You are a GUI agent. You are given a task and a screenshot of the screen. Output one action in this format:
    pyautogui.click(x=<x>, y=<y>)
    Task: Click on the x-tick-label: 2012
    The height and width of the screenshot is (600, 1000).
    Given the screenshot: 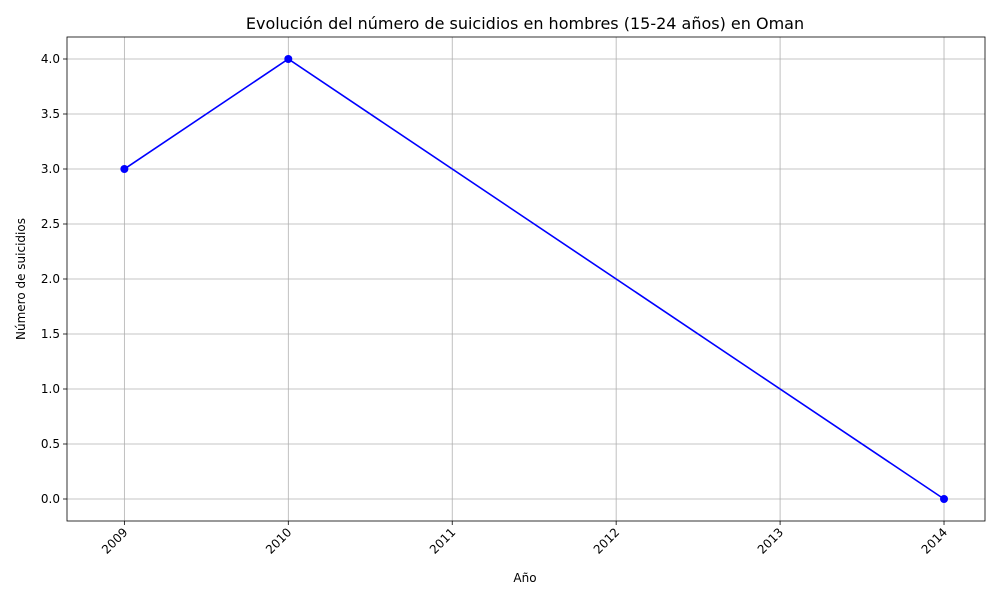 What is the action you would take?
    pyautogui.click(x=606, y=540)
    